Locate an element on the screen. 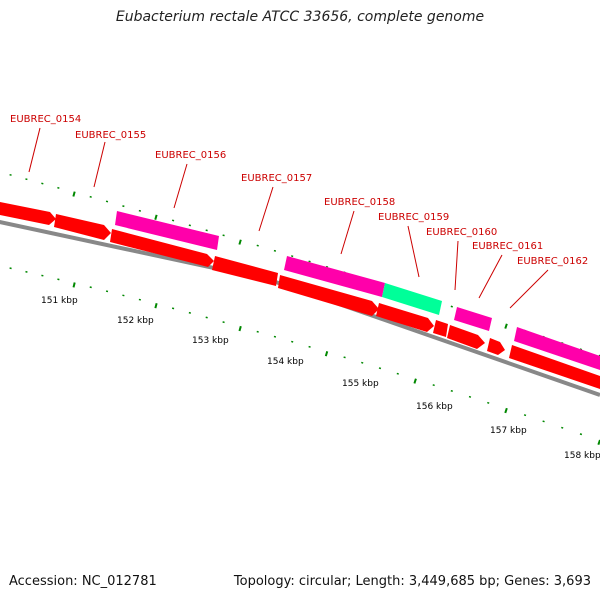  gene-label: EUBREC_0162 is located at coordinates (552, 261).